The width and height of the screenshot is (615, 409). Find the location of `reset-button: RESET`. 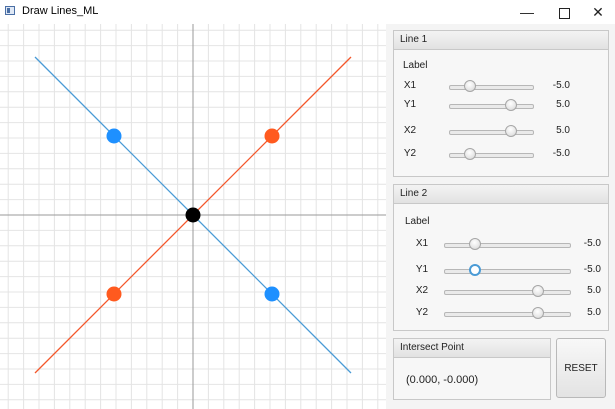

reset-button: RESET is located at coordinates (581, 368).